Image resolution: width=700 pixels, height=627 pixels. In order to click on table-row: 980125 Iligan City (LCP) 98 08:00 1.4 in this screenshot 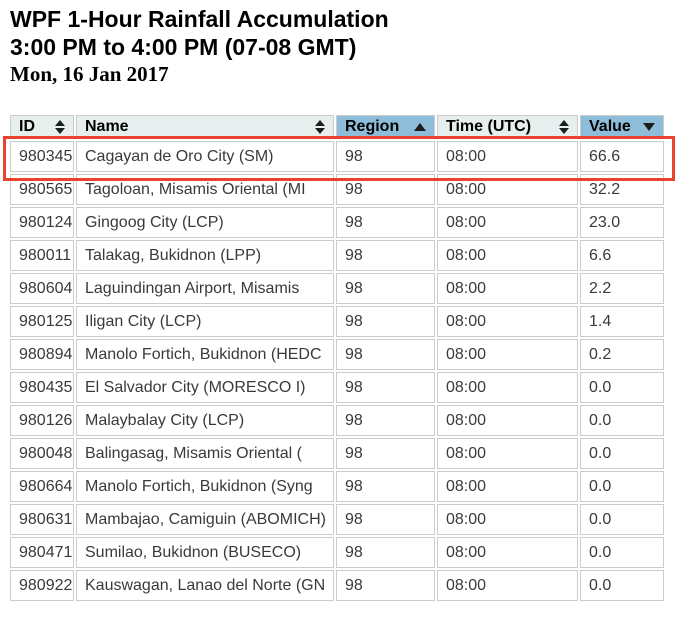, I will do `click(337, 321)`.